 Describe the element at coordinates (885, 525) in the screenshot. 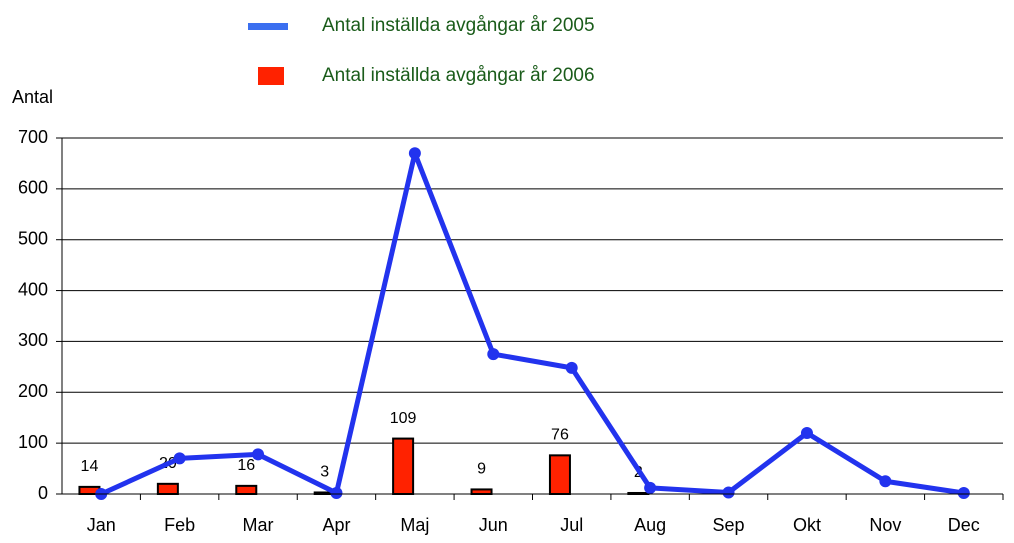

I see `x-tick-label: Nov` at that location.